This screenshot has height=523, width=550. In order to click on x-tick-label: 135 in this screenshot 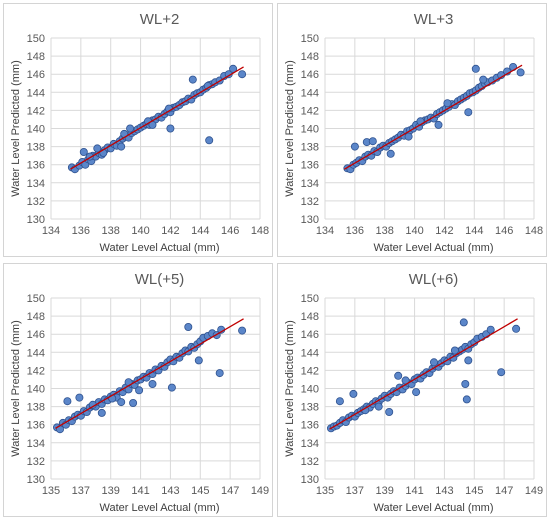, I will do `click(51, 491)`.